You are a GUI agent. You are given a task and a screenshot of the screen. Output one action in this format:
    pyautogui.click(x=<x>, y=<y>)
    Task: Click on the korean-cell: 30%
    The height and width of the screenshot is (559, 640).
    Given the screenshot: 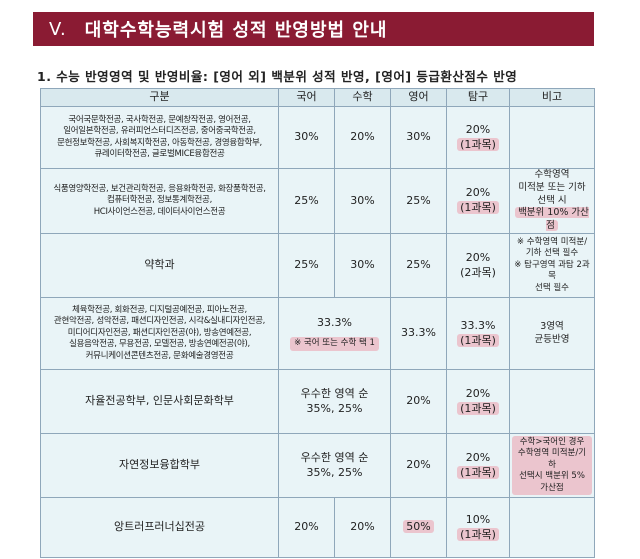 What is the action you would take?
    pyautogui.click(x=306, y=137)
    